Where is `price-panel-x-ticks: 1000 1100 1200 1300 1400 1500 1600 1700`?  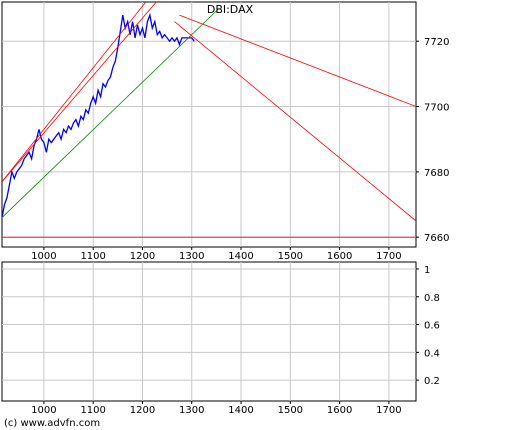 price-panel-x-ticks: 1000 1100 1200 1300 1400 1500 1600 1700 is located at coordinates (216, 254).